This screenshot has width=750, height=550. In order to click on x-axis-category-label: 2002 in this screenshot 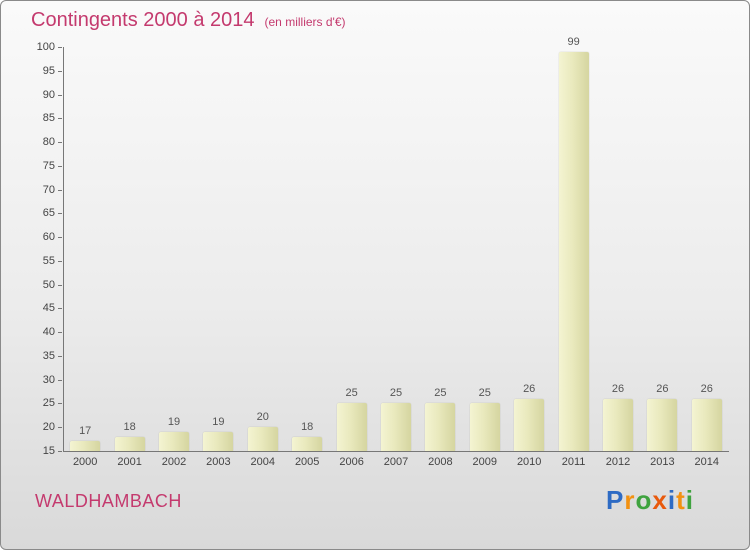, I will do `click(174, 462)`.